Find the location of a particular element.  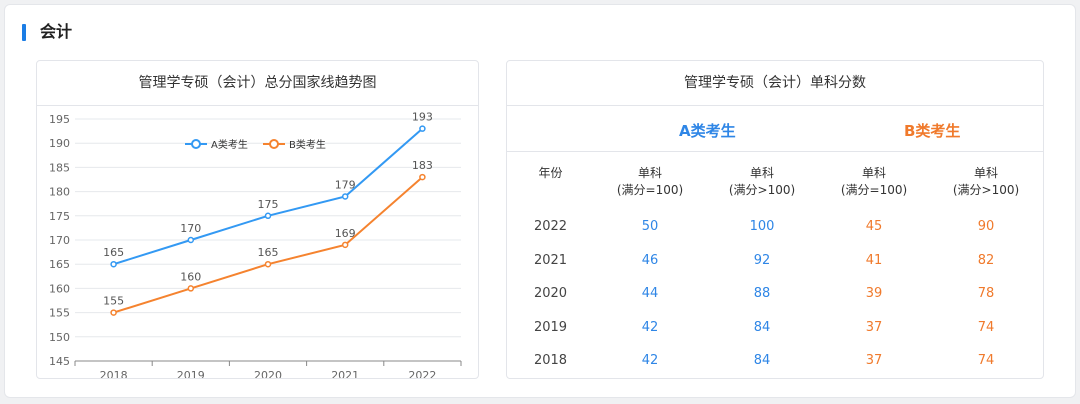

cell-score: 100 is located at coordinates (762, 226).